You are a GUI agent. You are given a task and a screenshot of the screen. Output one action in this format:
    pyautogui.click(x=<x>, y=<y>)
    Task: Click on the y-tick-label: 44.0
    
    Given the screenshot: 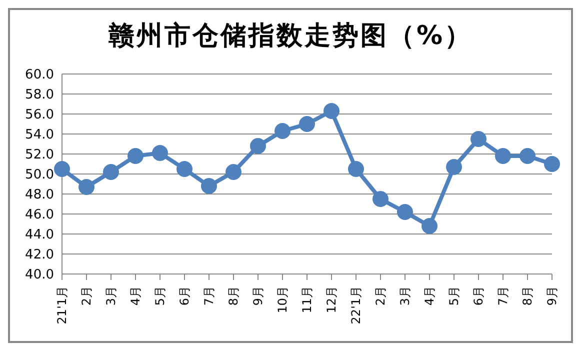 What is the action you would take?
    pyautogui.click(x=39, y=235)
    